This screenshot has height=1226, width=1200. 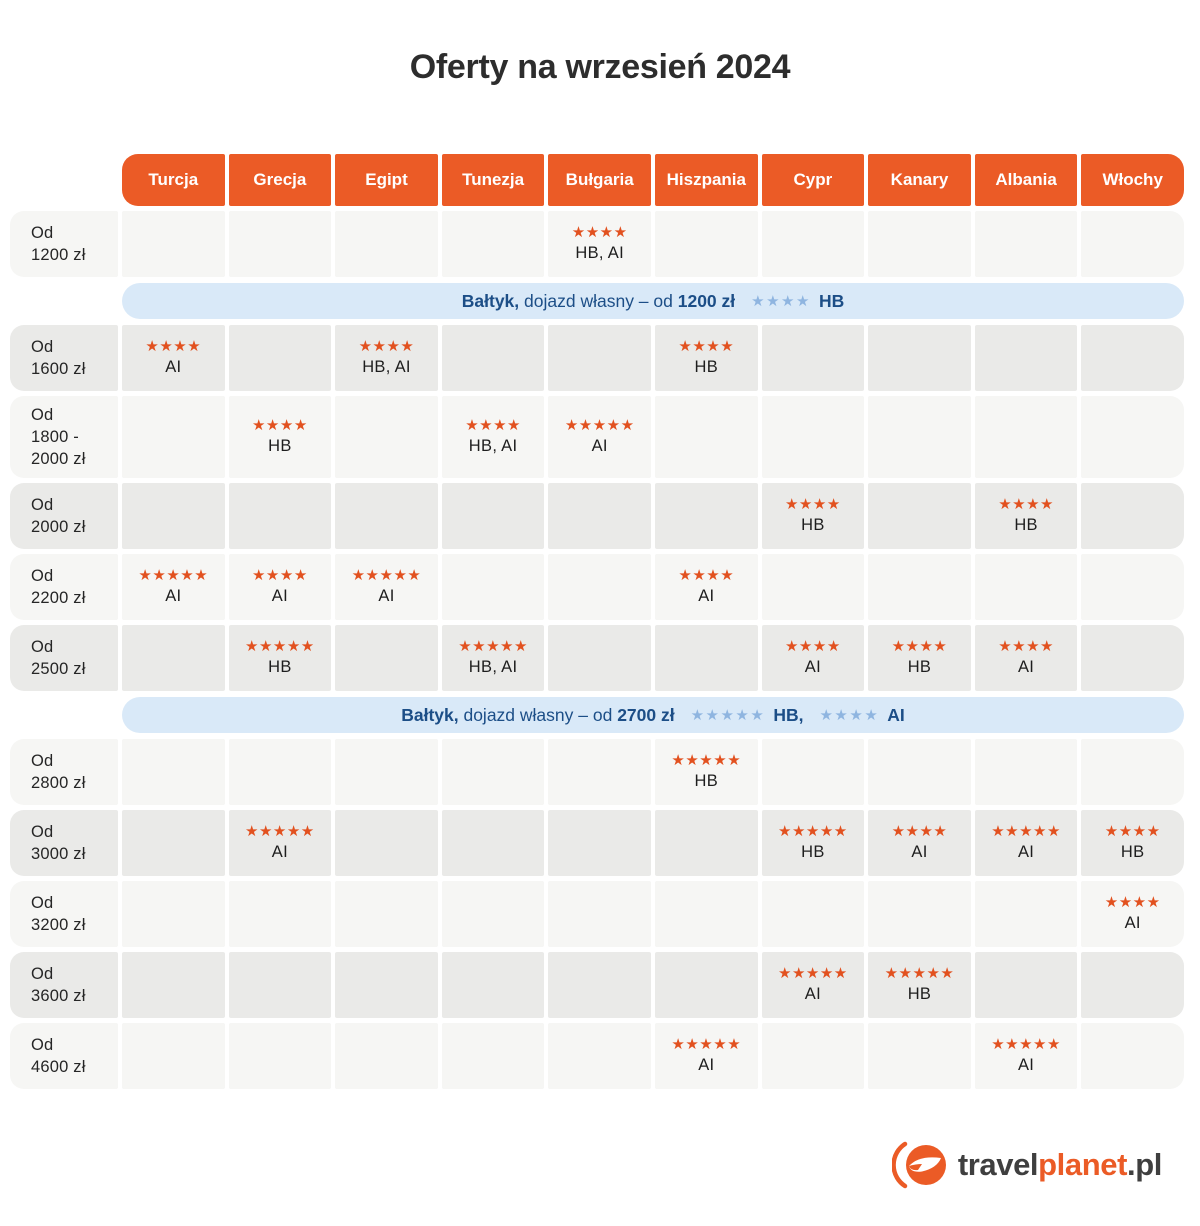 What do you see at coordinates (1026, 658) in the screenshot?
I see `offer-cell-albania: ★★★★ AI` at bounding box center [1026, 658].